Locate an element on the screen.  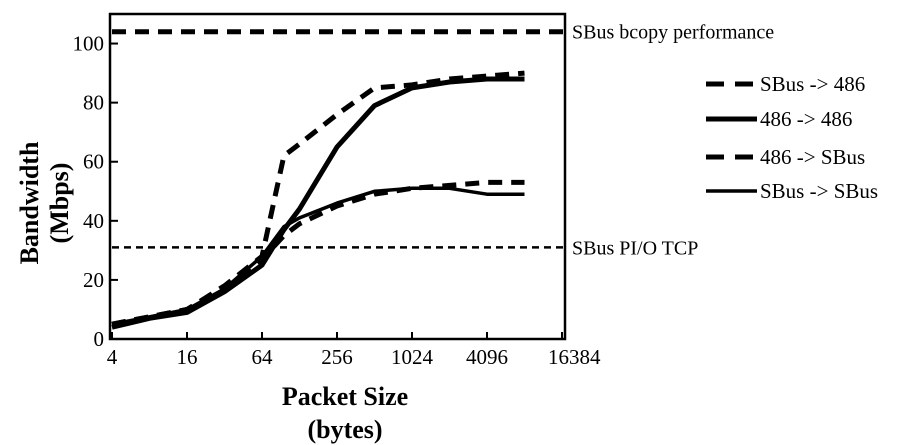
y-tick-label: 20 is located at coordinates (93, 280).